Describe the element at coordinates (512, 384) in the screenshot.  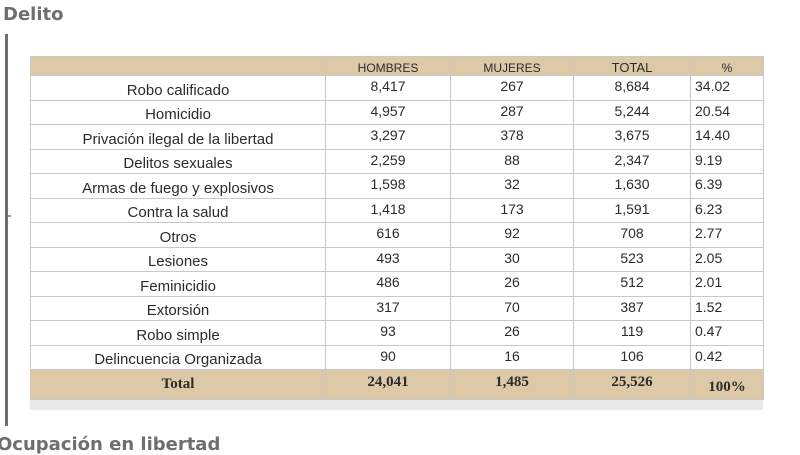
I see `total-mujeres: 1,485` at that location.